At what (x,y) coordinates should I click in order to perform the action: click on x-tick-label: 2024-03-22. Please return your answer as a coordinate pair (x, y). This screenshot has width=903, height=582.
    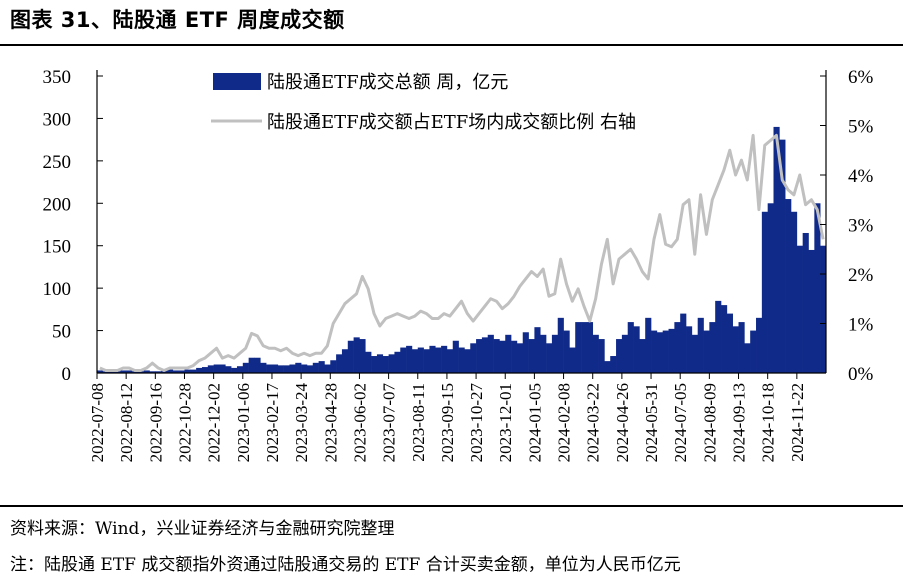
    Looking at the image, I should click on (593, 422).